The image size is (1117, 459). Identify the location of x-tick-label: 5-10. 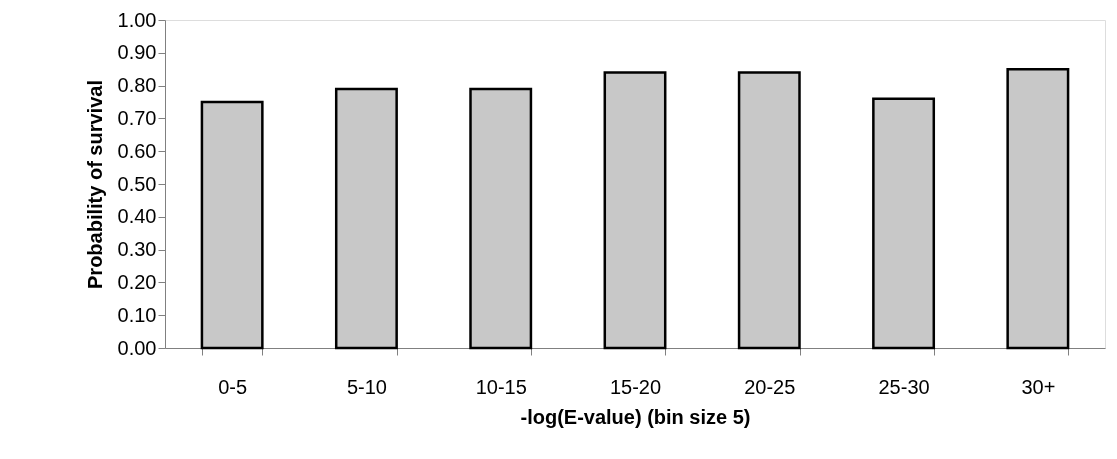
(366, 386).